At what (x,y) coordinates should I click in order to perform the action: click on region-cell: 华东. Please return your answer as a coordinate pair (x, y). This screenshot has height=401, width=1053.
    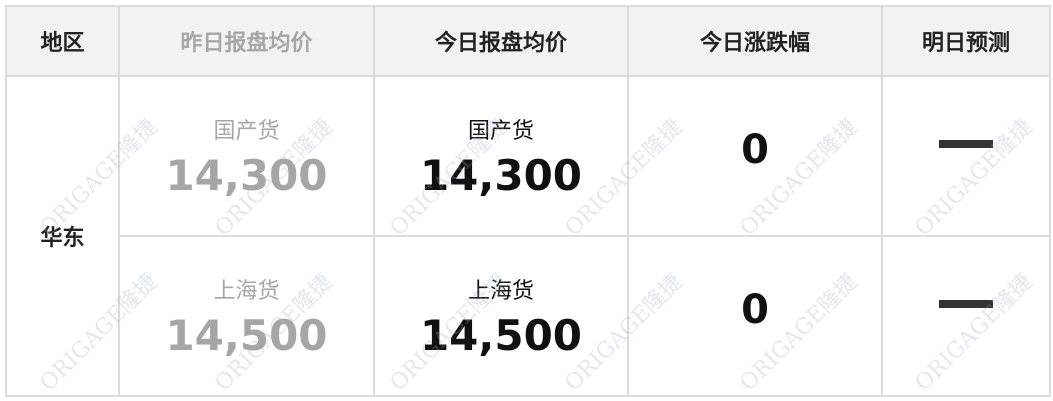
    Looking at the image, I should click on (62, 236).